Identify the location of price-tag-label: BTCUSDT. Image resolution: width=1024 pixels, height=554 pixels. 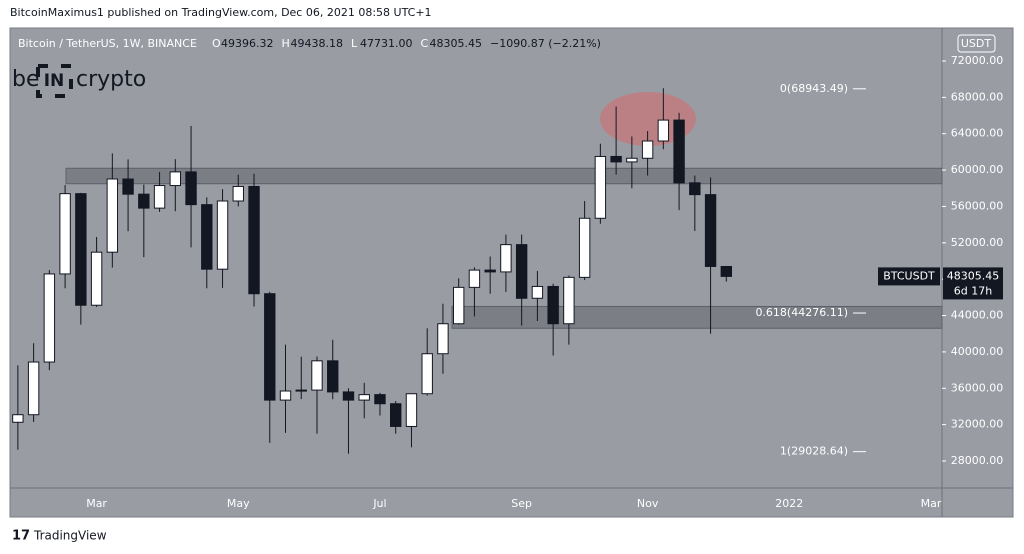
(909, 275).